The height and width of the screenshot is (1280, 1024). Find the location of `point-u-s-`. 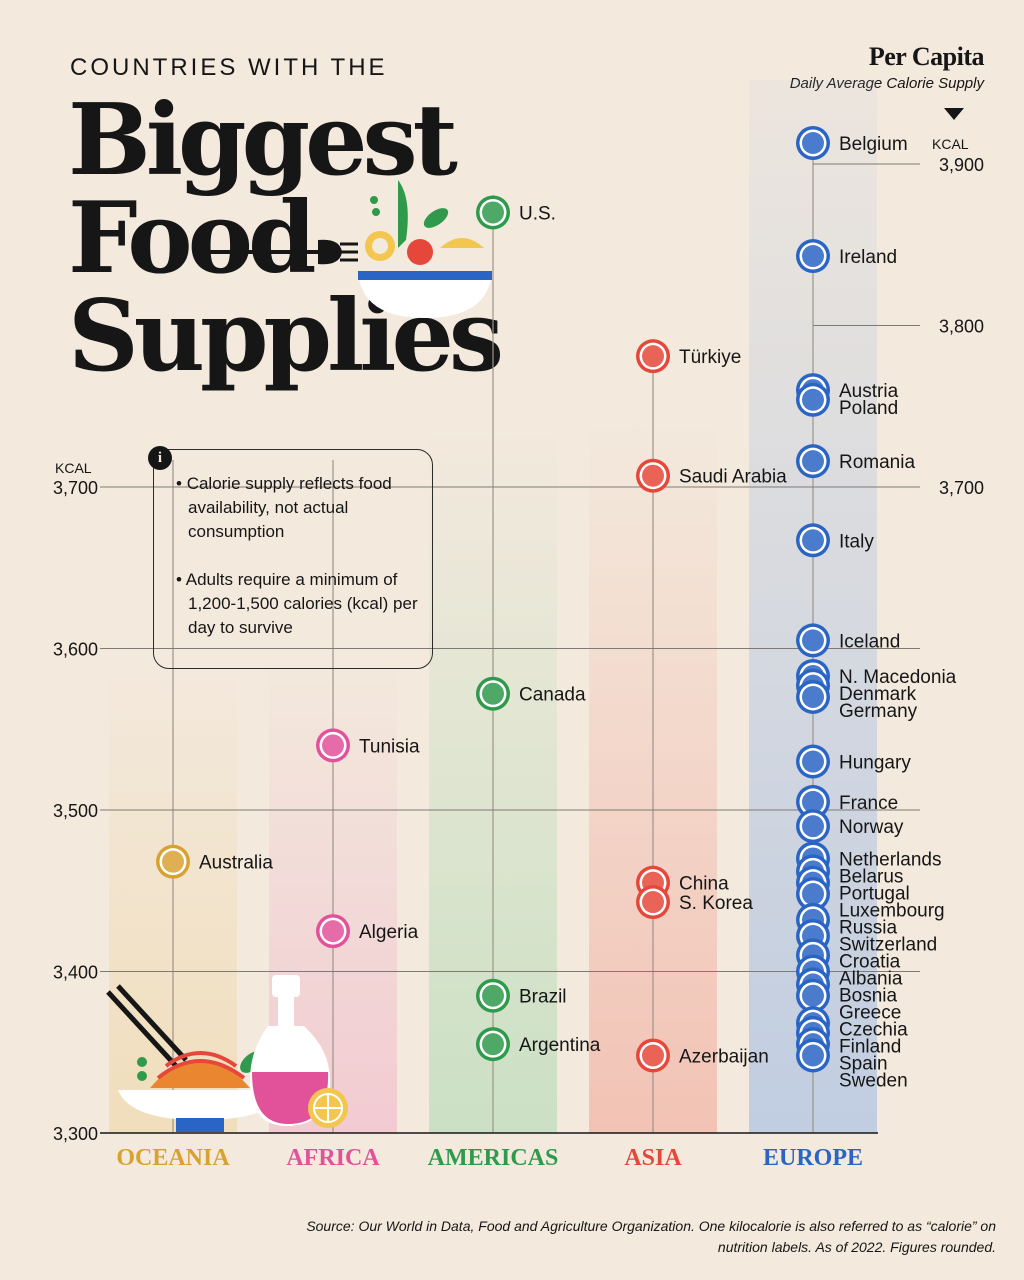

point-u-s- is located at coordinates (493, 212).